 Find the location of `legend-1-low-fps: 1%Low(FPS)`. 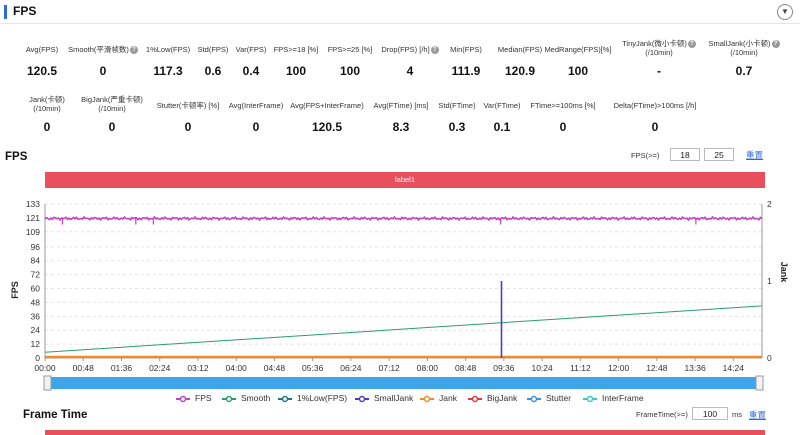

legend-1-low-fps: 1%Low(FPS) is located at coordinates (312, 398).